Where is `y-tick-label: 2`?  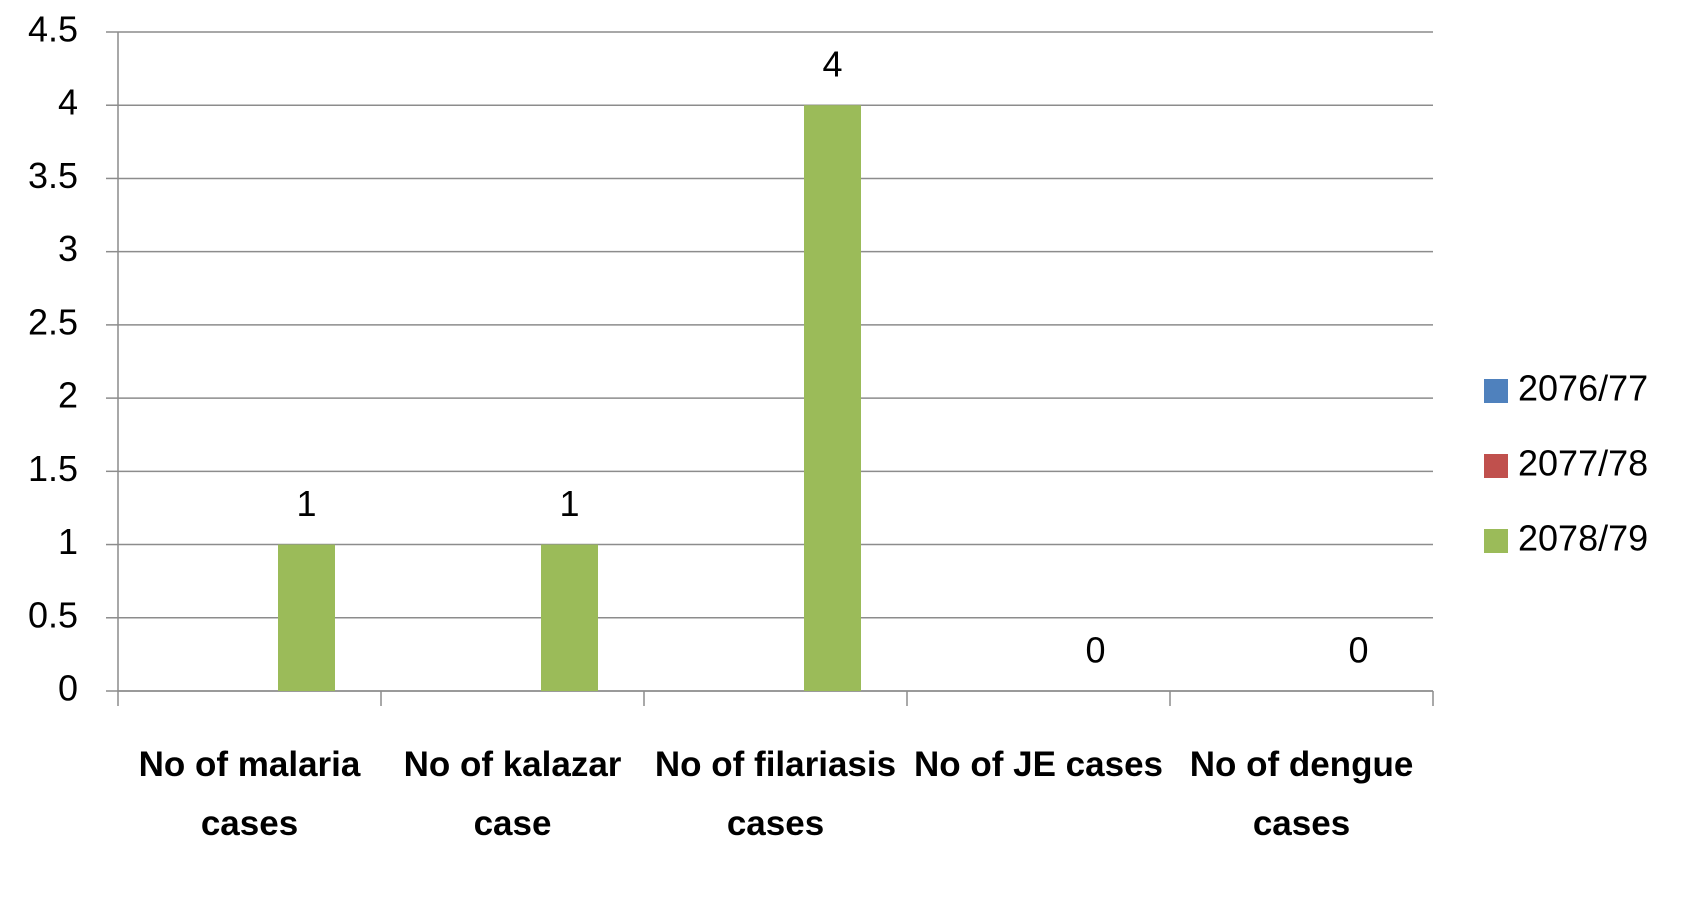
y-tick-label: 2 is located at coordinates (68, 395).